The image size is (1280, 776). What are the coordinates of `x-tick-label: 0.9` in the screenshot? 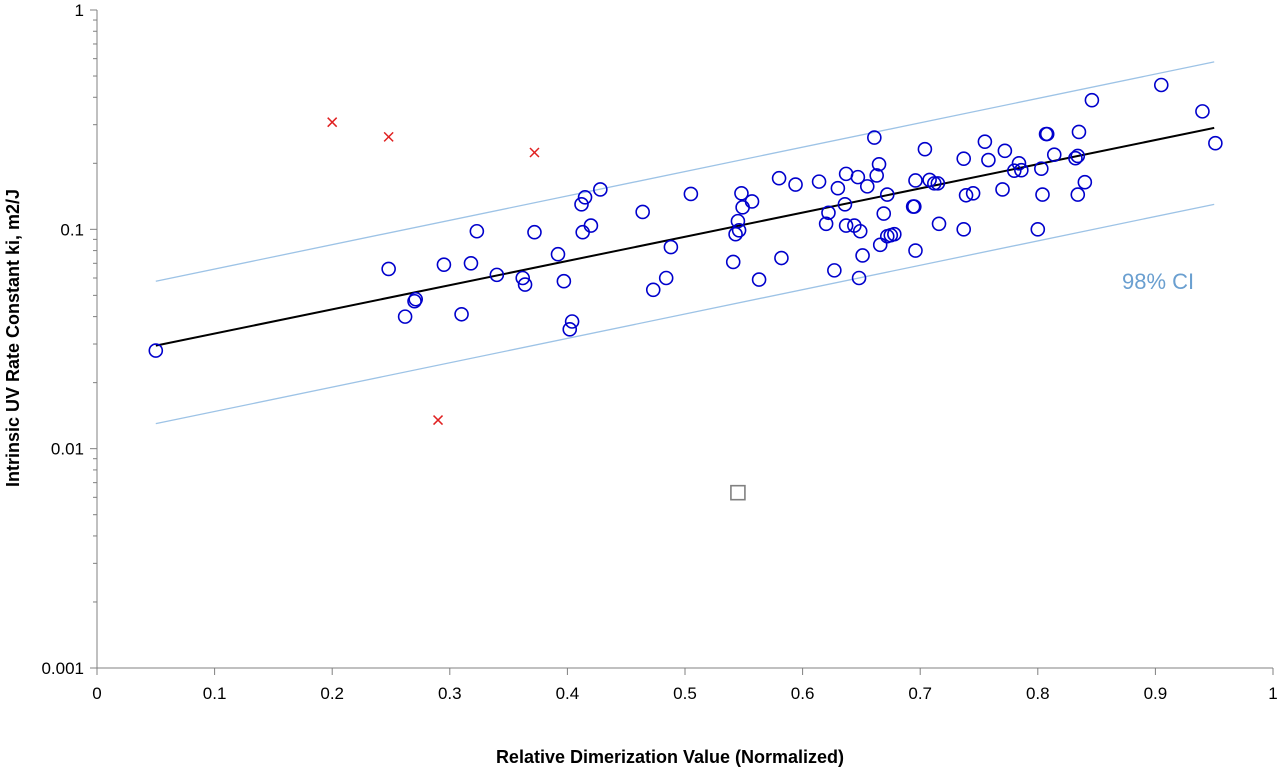 It's located at (1156, 693).